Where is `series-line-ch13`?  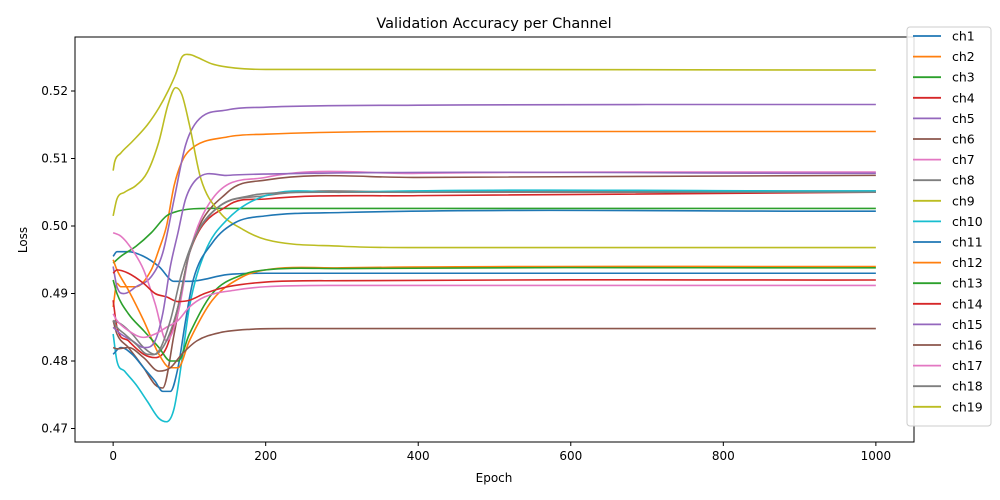
series-line-ch13 is located at coordinates (494, 314).